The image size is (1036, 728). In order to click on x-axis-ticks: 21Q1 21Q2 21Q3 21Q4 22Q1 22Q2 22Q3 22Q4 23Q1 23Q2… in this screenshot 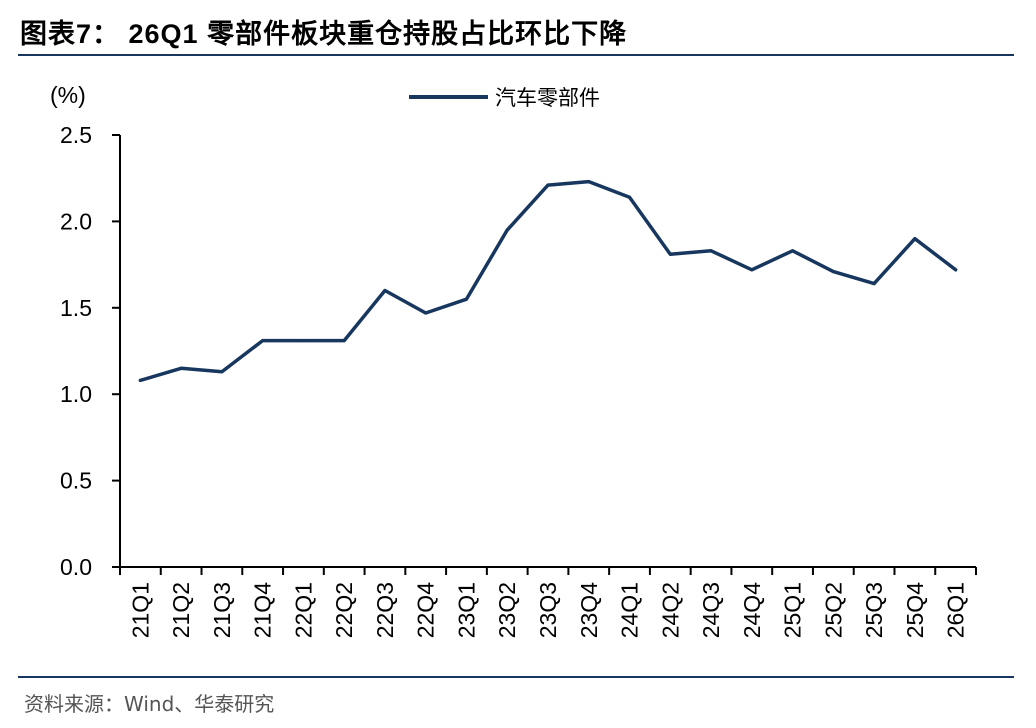, I will do `click(548, 602)`.